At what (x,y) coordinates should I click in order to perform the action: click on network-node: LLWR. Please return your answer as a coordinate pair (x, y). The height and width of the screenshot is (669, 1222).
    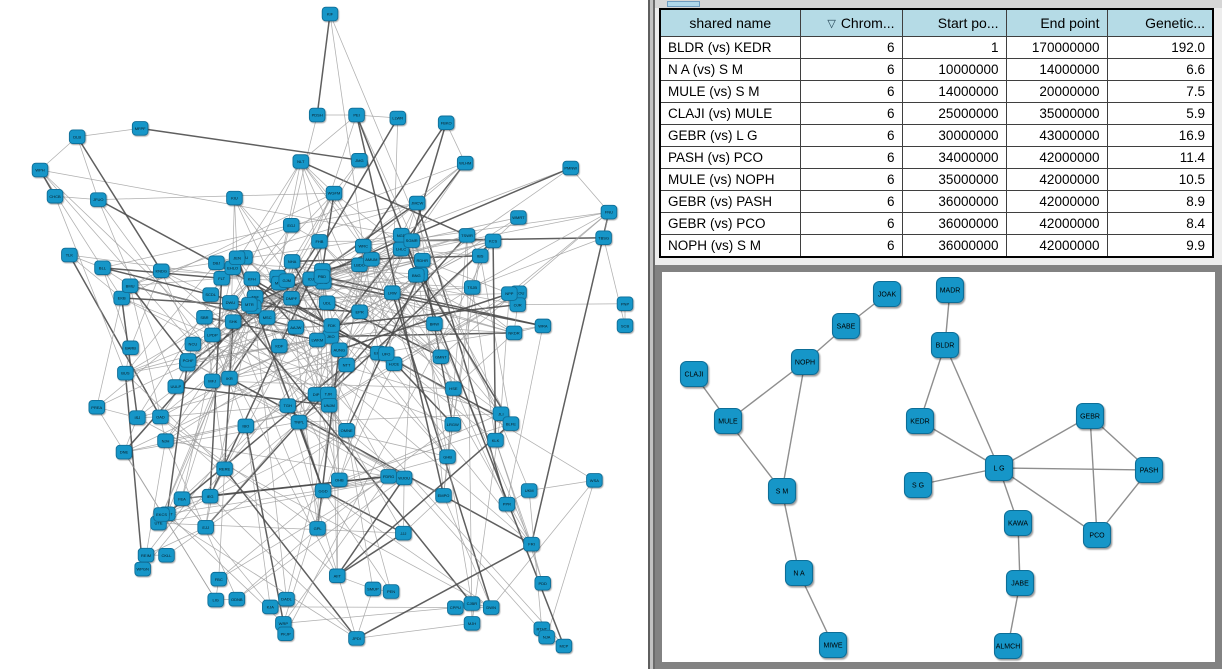
    Looking at the image, I should click on (398, 118).